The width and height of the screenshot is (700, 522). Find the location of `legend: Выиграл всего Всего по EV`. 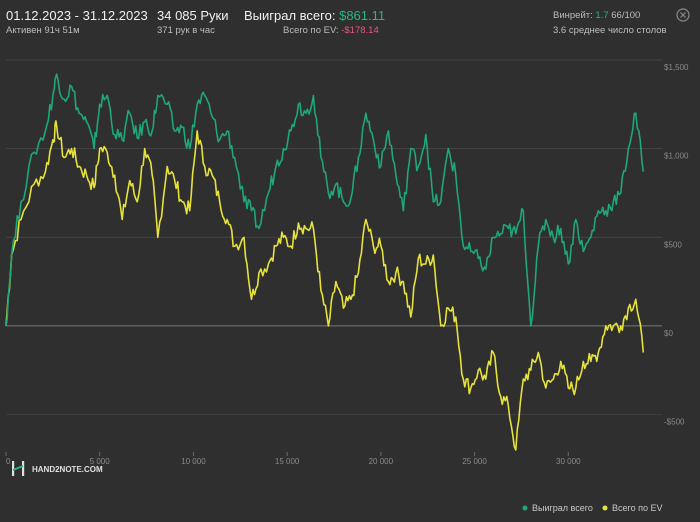

legend: Выиграл всего Всего по EV is located at coordinates (592, 508).